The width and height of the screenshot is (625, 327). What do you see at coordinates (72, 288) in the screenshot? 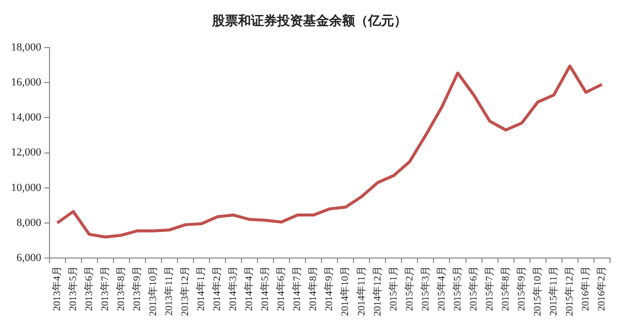
I see `x-tick-label: 2013年5月` at bounding box center [72, 288].